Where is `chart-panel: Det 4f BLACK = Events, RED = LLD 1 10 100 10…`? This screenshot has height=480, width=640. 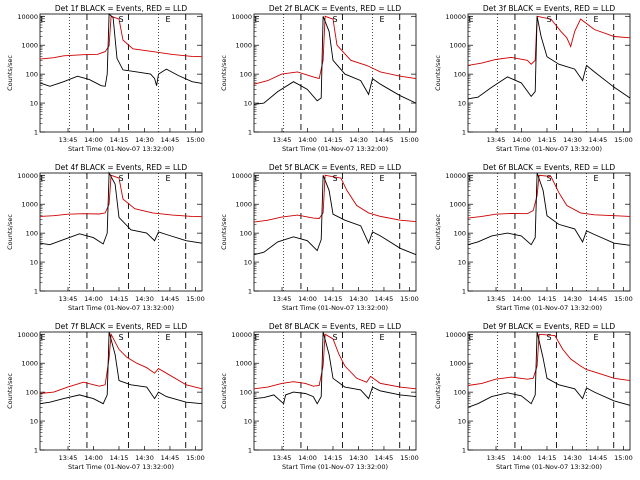
chart-panel: Det 4f BLACK = Events, RED = LLD 1 10 100 10… is located at coordinates (105, 237).